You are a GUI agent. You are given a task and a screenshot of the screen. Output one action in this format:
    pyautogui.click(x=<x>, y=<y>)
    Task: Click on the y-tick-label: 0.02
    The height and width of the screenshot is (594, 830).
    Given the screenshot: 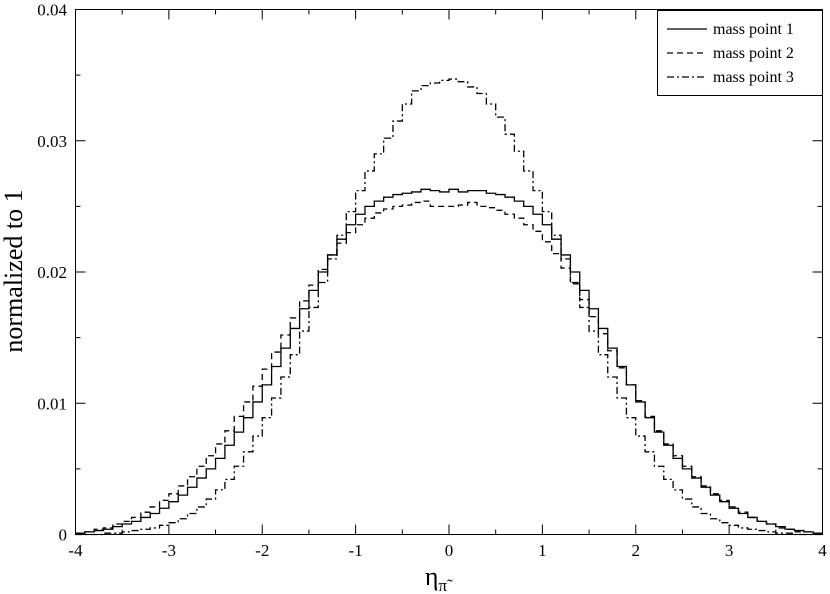 What is the action you would take?
    pyautogui.click(x=52, y=272)
    